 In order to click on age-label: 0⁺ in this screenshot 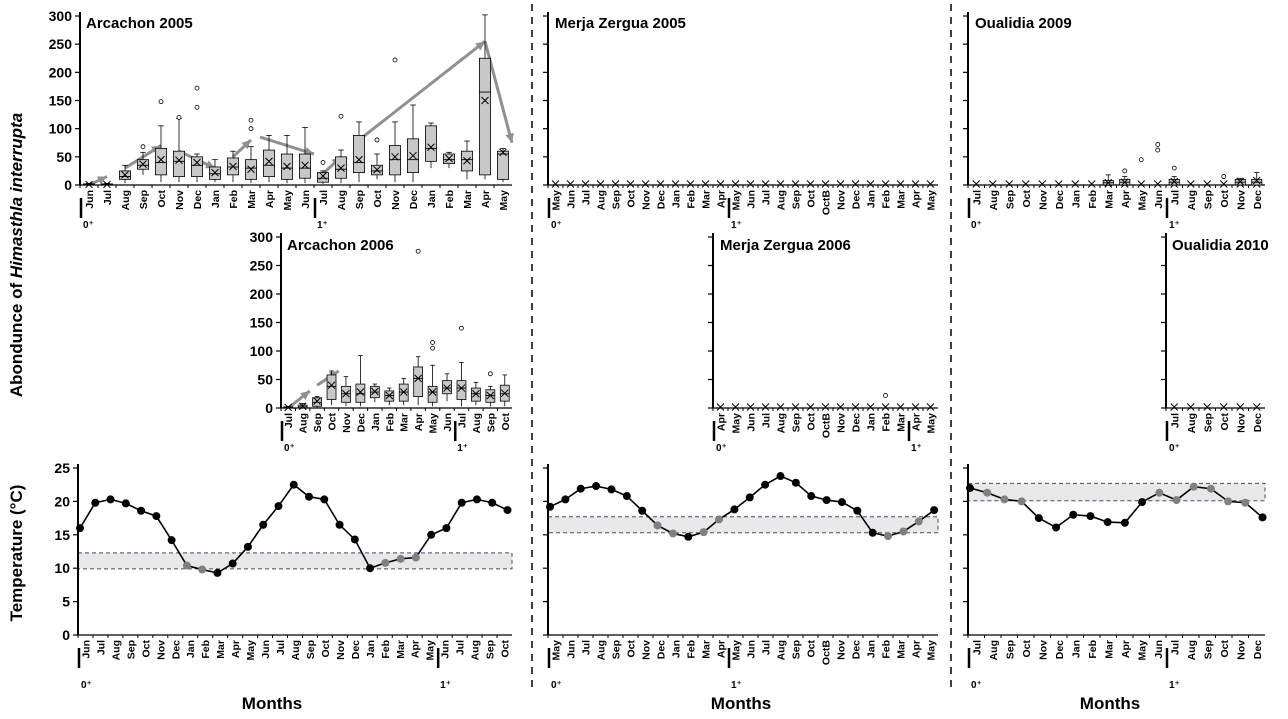, I will do `click(976, 225)`.